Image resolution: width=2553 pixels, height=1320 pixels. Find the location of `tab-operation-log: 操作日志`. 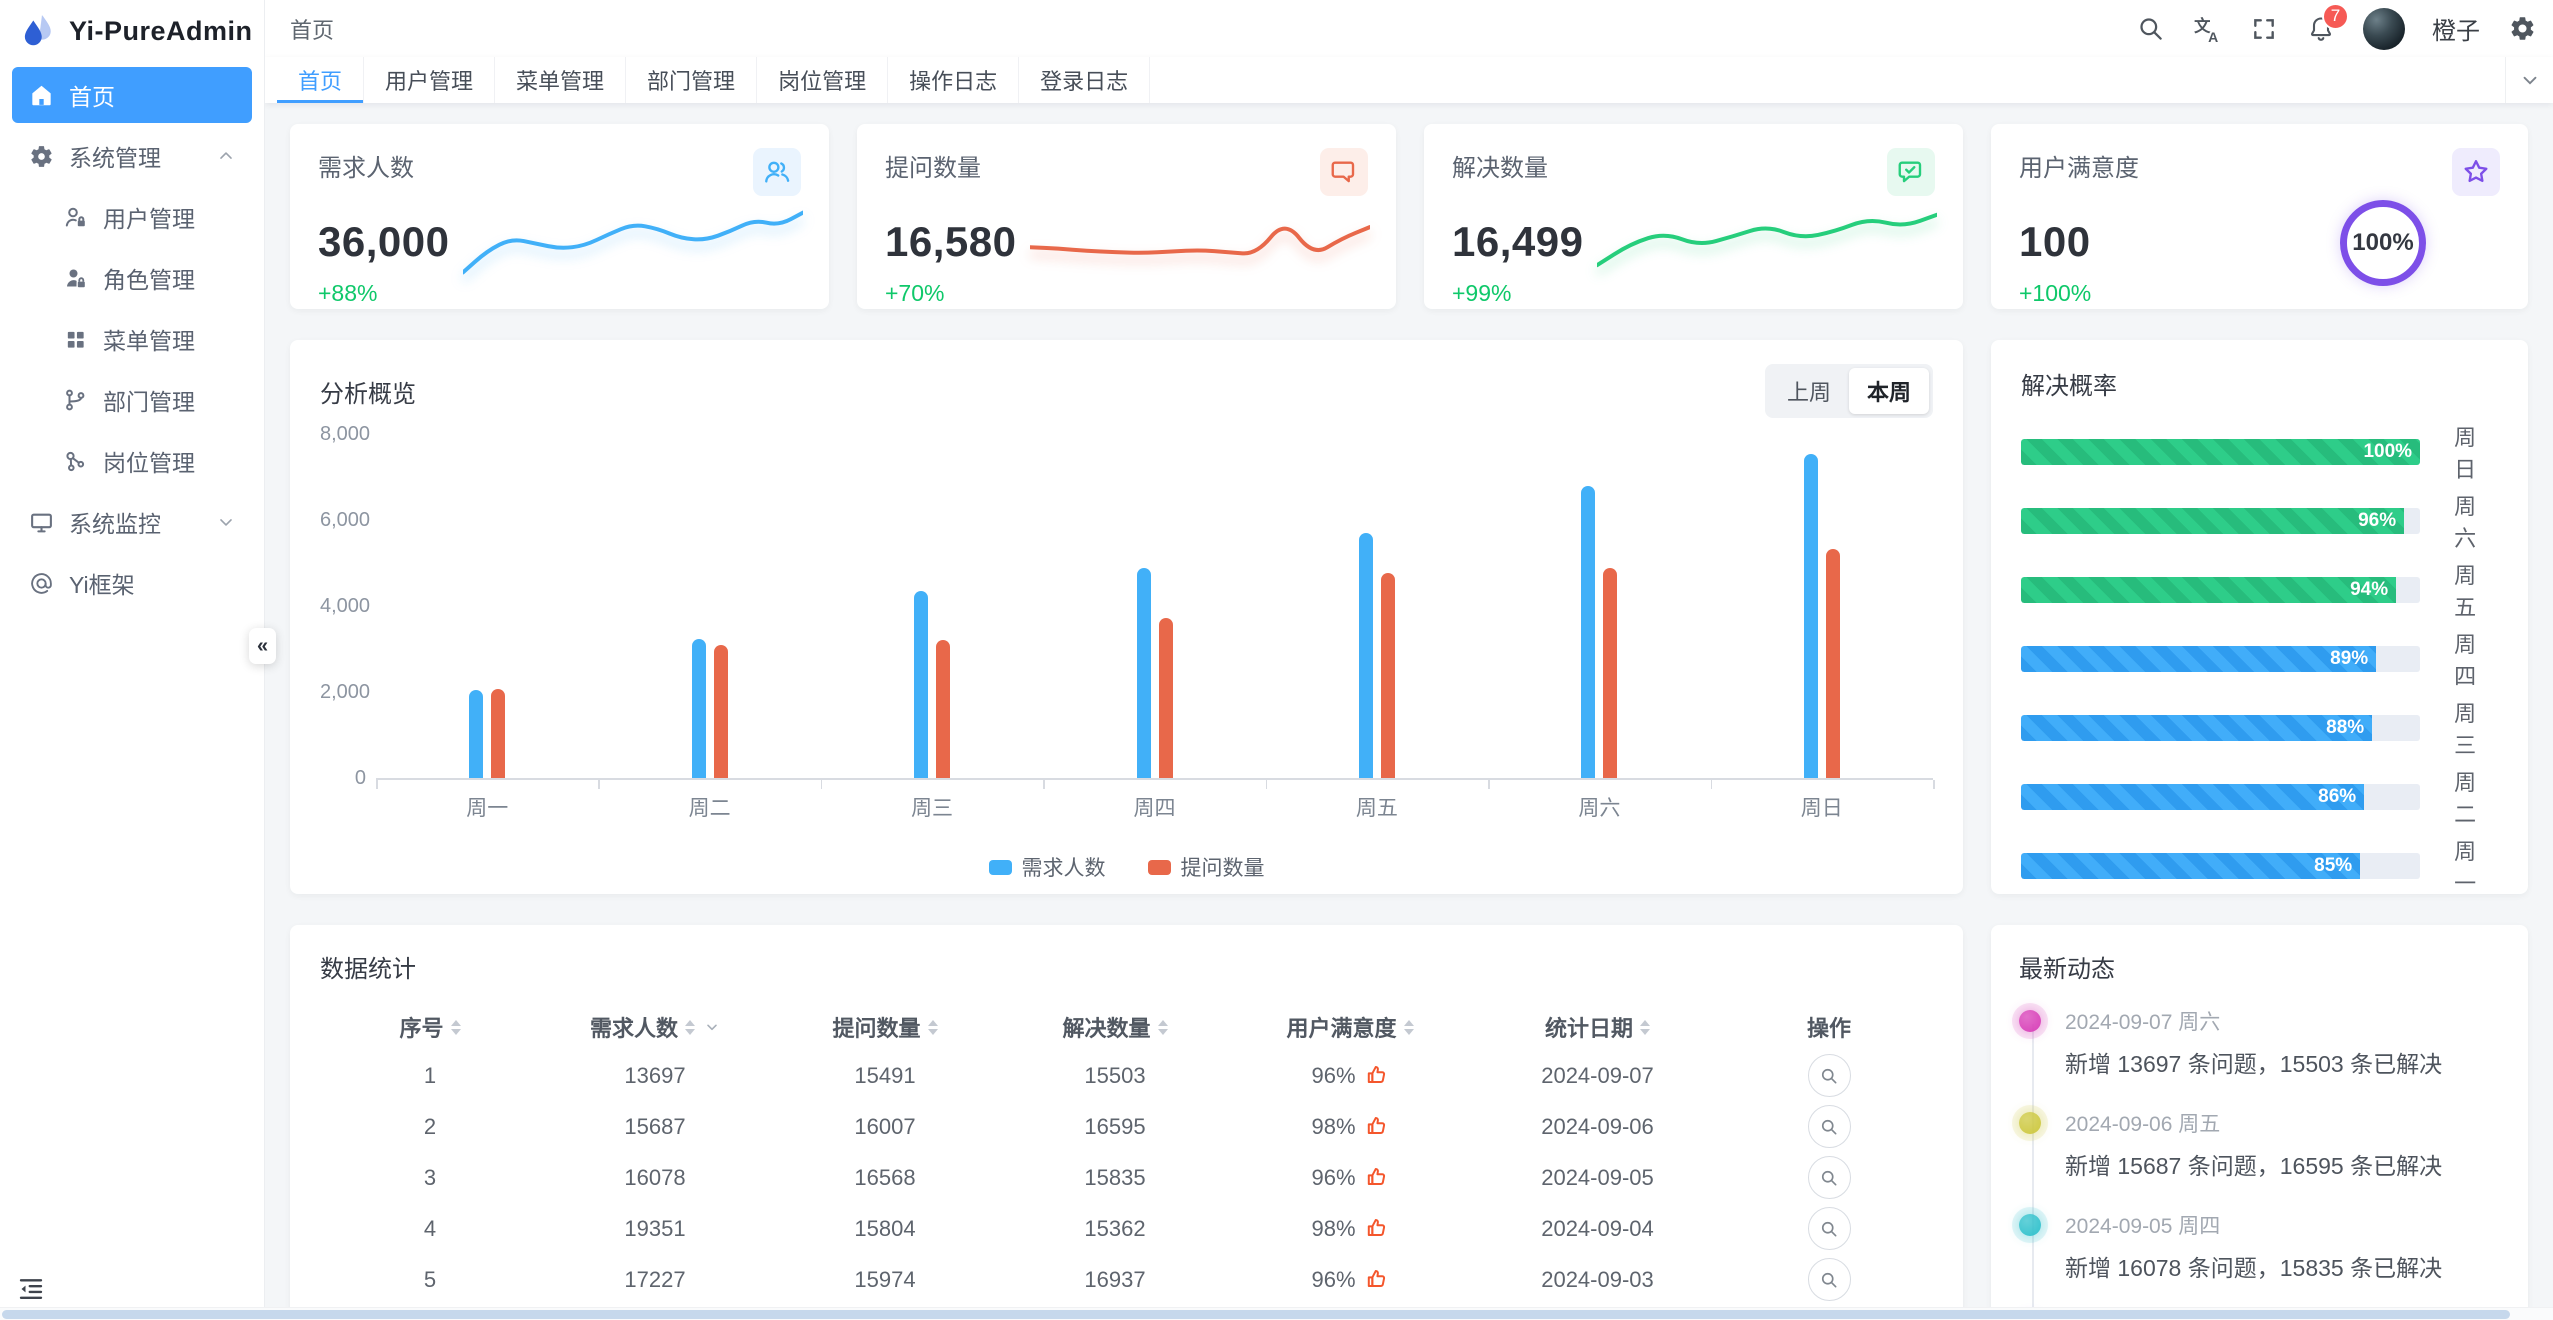

tab-operation-log: 操作日志 is located at coordinates (954, 80).